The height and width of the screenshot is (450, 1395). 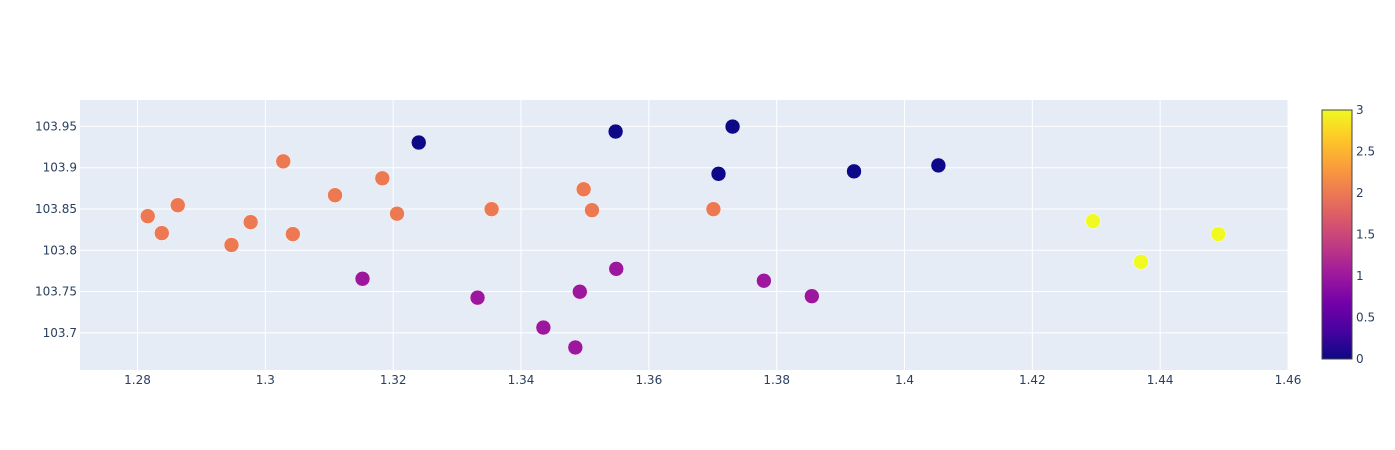 I want to click on y-tick-label: 103.75, so click(x=56, y=292).